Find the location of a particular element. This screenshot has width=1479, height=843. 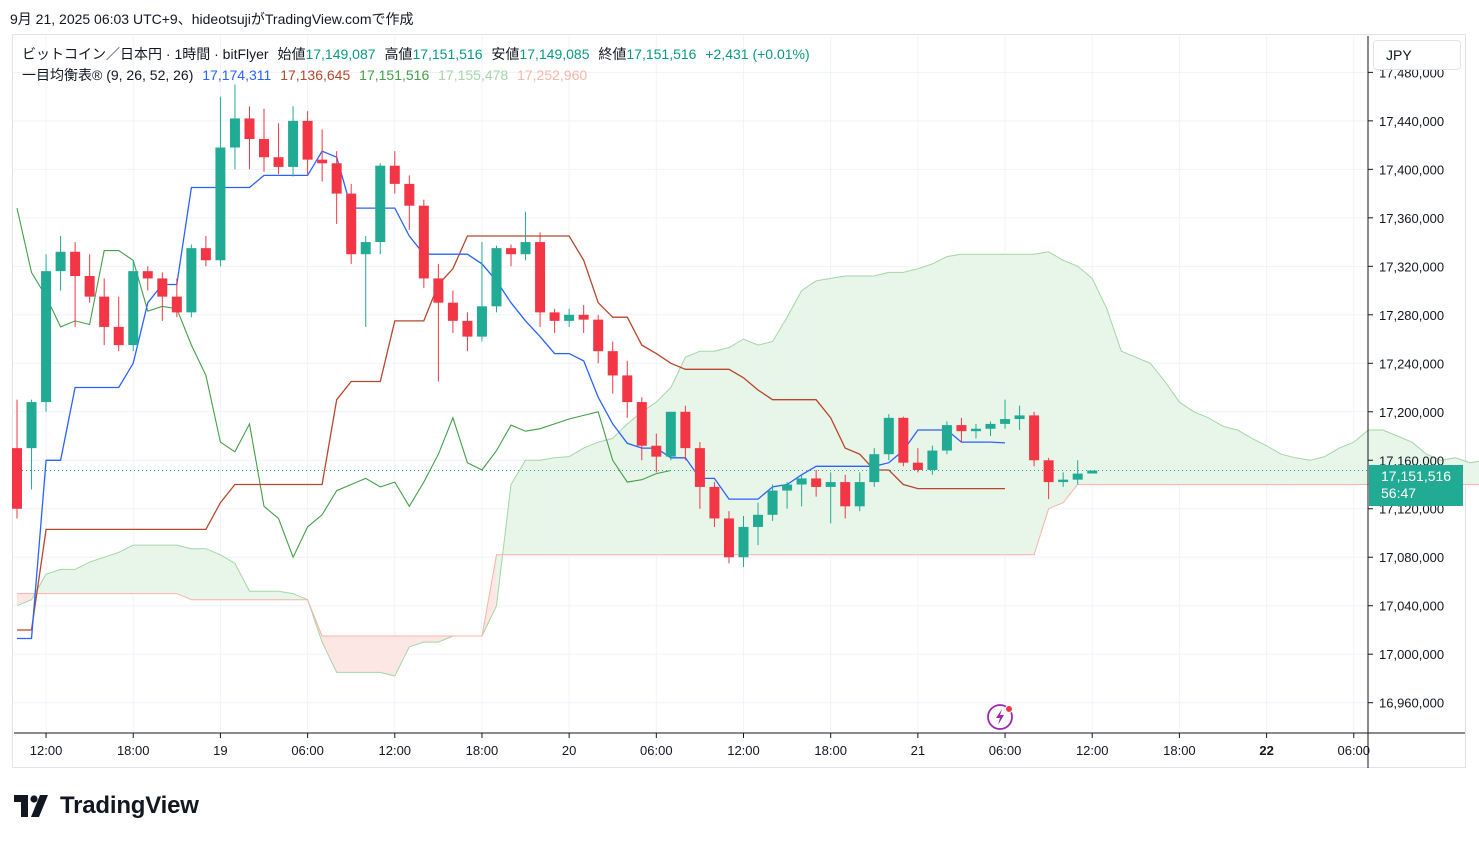

brand: TradingView is located at coordinates (106, 806).